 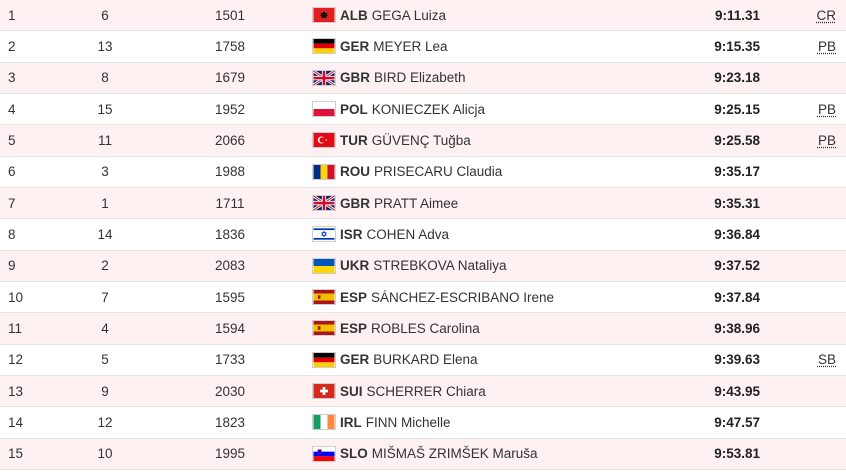 What do you see at coordinates (826, 360) in the screenshot?
I see `record-badge: SB` at bounding box center [826, 360].